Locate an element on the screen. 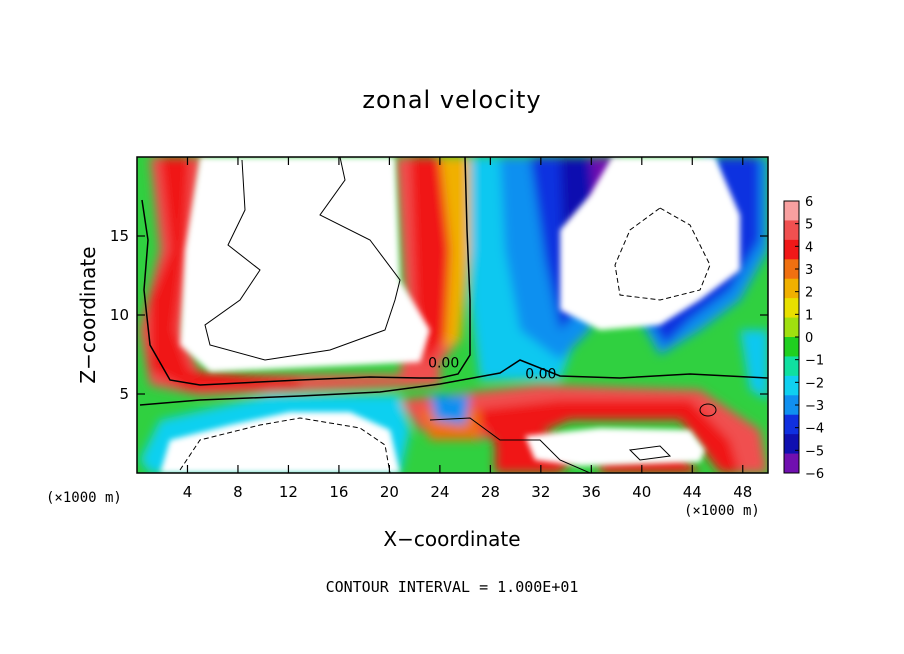 The height and width of the screenshot is (654, 904). x-tick-label: 12 is located at coordinates (288, 492).